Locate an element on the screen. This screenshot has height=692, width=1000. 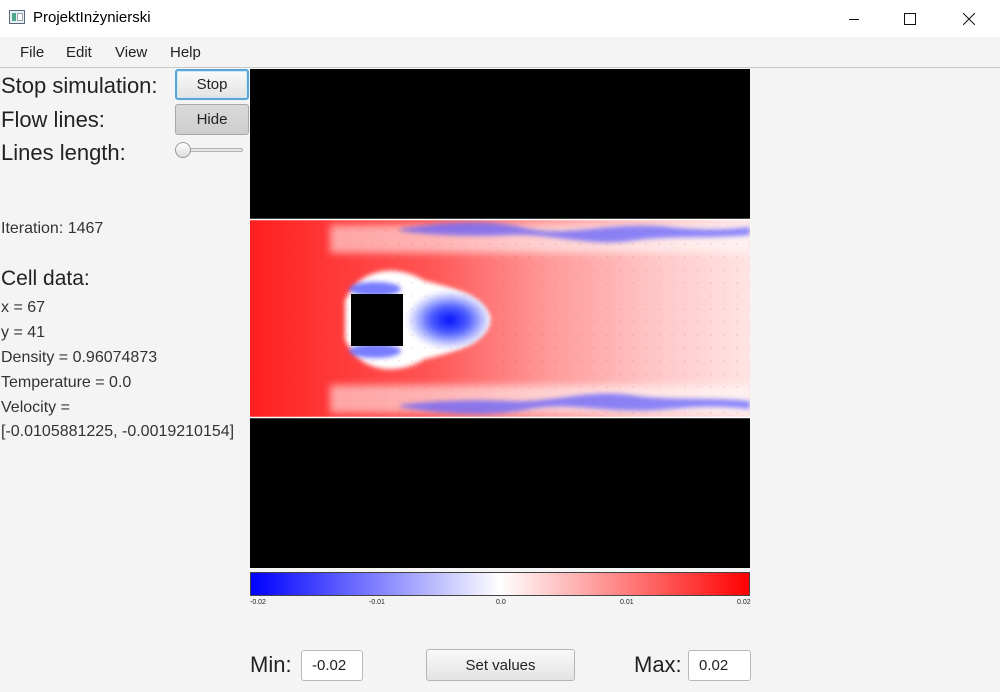
scale-tick: 0.0 is located at coordinates (501, 602).